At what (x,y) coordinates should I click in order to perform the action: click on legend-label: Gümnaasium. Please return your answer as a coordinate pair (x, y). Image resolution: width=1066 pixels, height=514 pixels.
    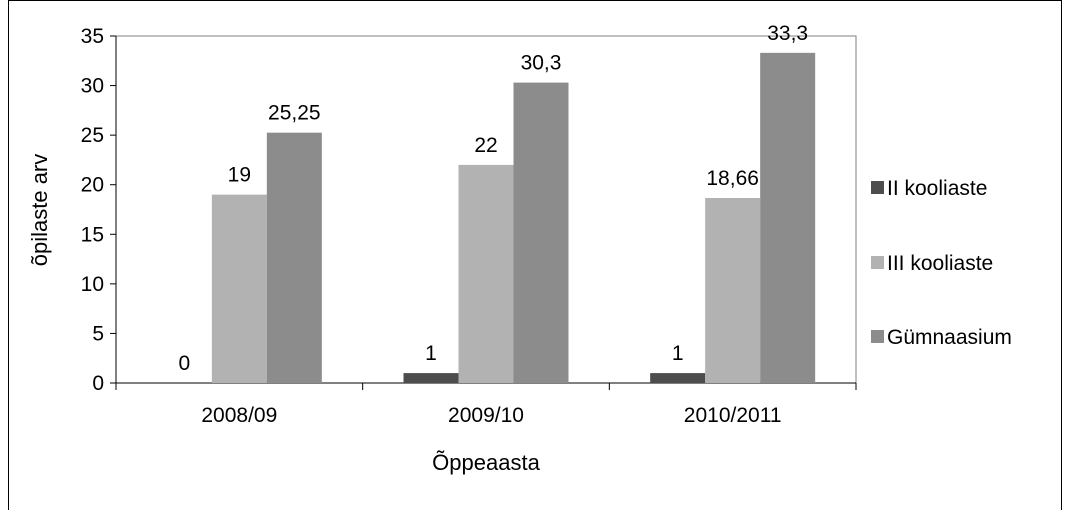
    Looking at the image, I should click on (949, 337).